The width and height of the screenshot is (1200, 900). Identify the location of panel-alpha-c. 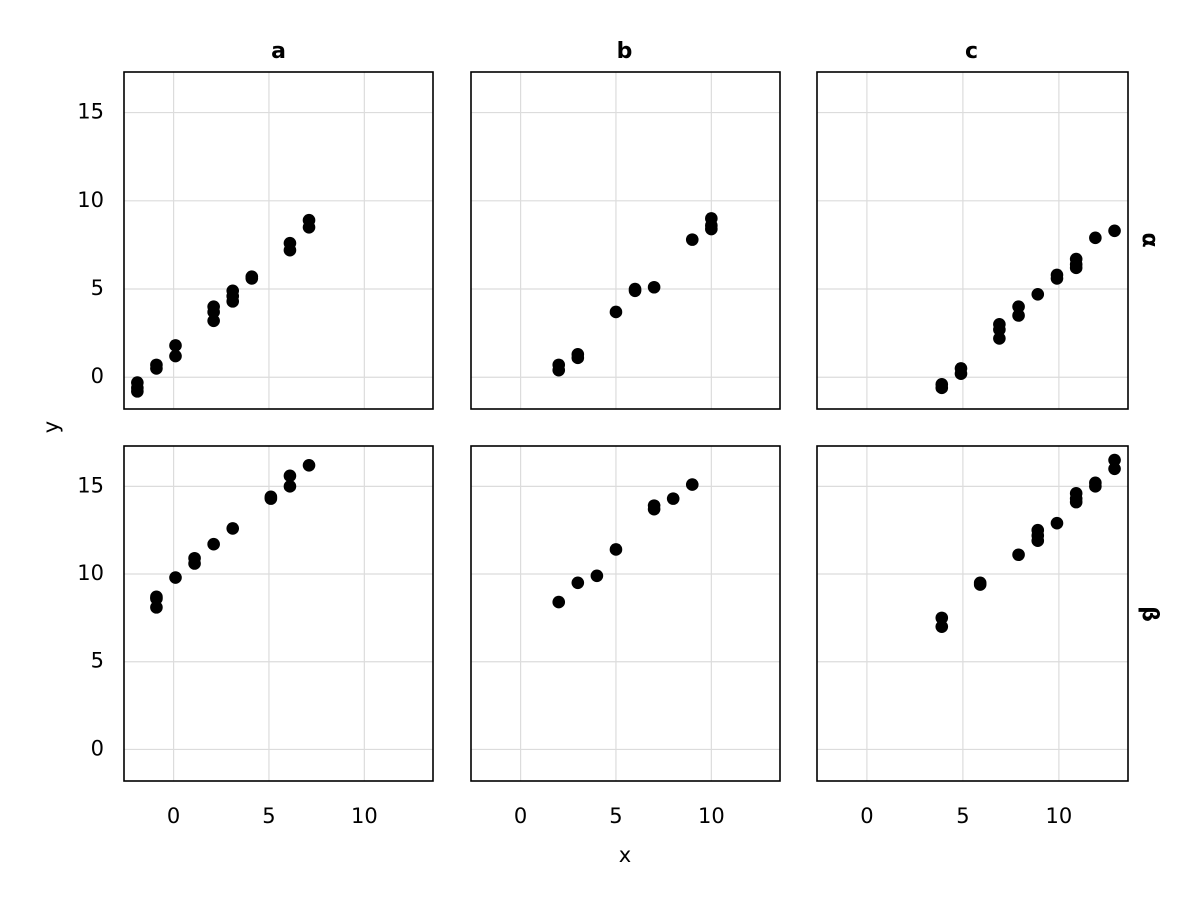
(972, 240).